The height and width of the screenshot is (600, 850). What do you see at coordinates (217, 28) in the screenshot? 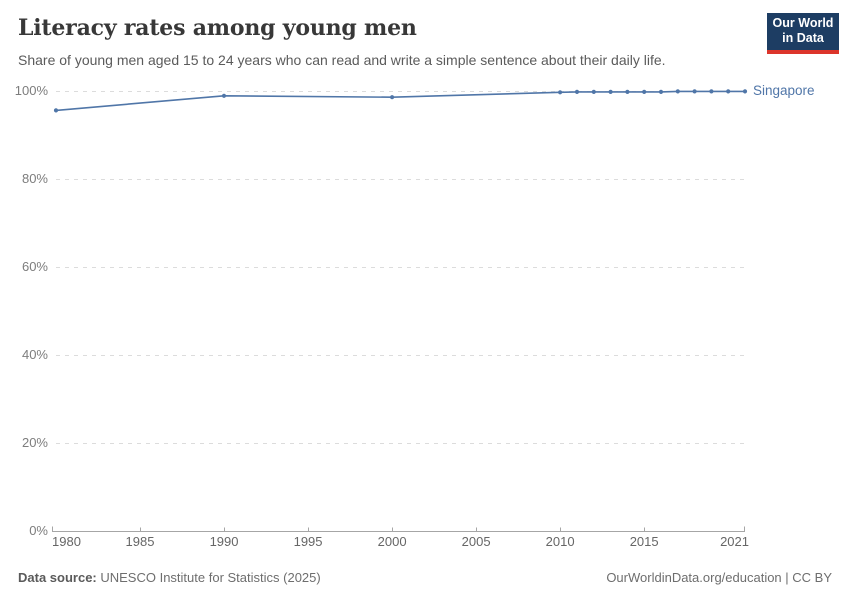
I see `page-title: Literacy rates among young men` at bounding box center [217, 28].